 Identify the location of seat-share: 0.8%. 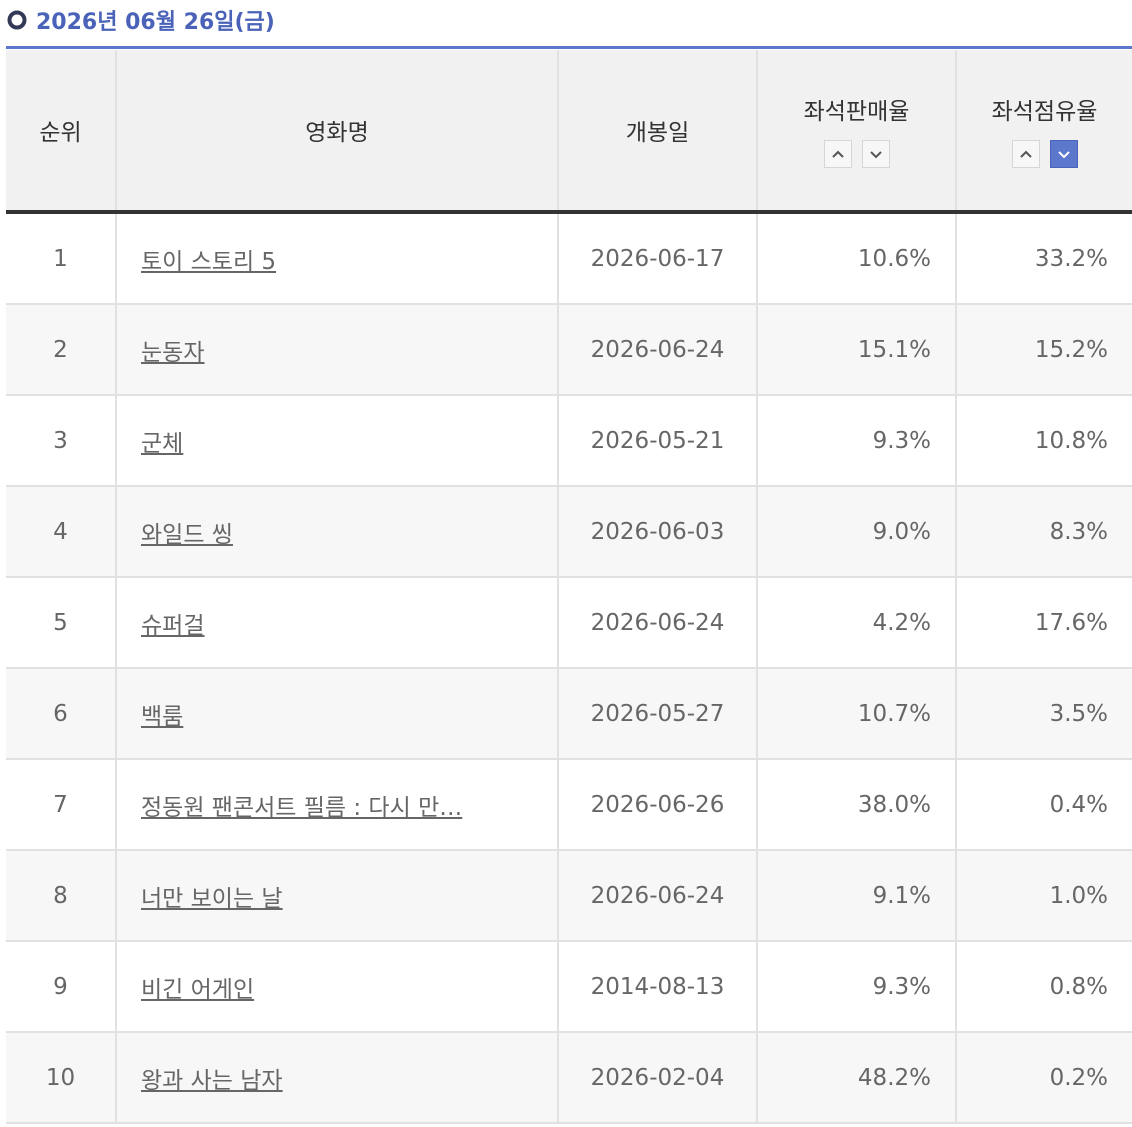
(1078, 986).